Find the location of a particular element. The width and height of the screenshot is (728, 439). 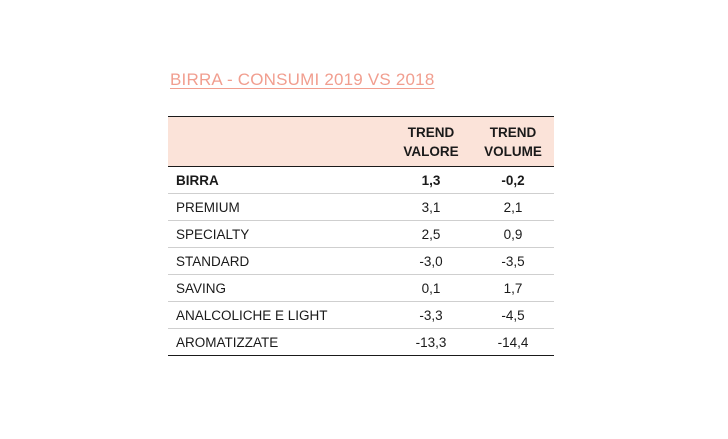

row-trend-volume: -14,4 is located at coordinates (513, 342).